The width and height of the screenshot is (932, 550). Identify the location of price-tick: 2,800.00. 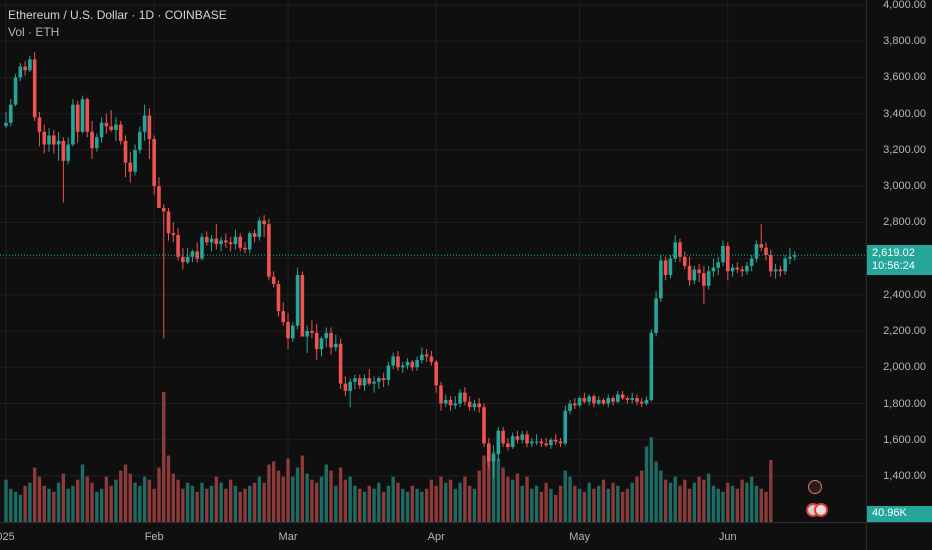
(904, 222).